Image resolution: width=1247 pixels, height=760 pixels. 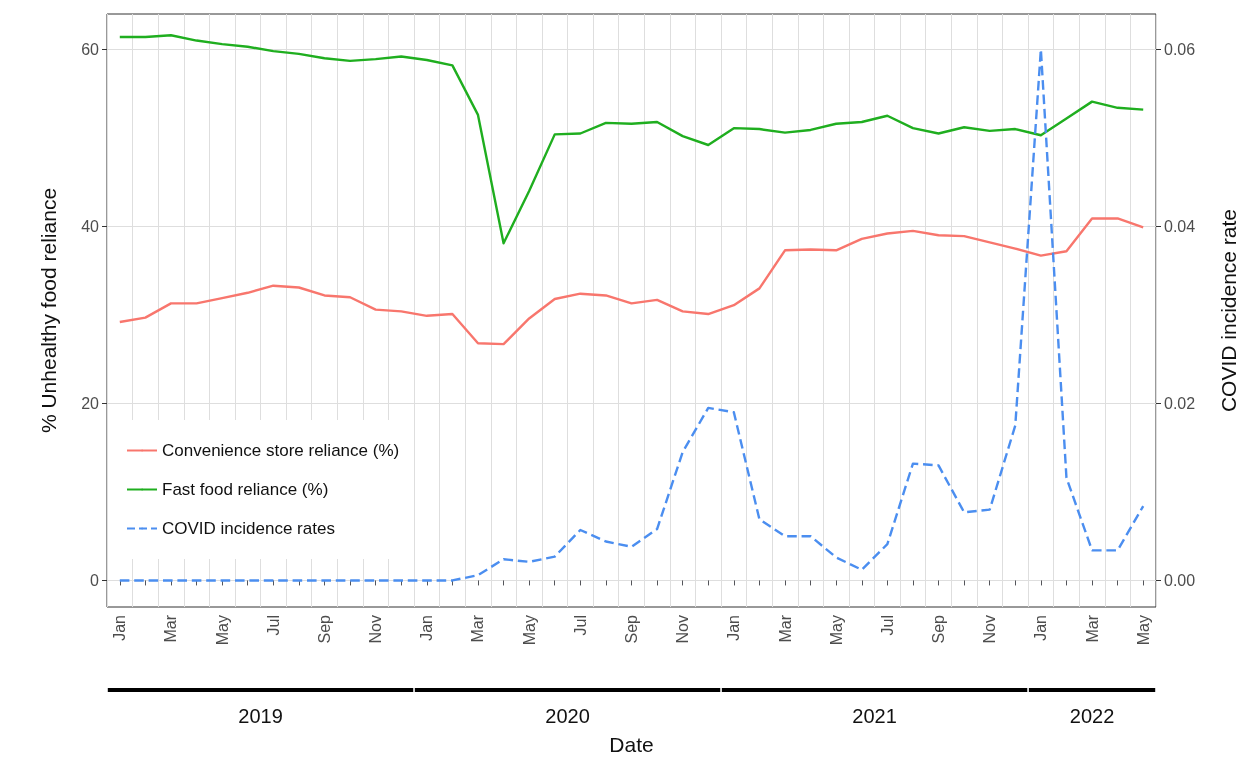 What do you see at coordinates (95, 580) in the screenshot?
I see `y-tick-label: 0` at bounding box center [95, 580].